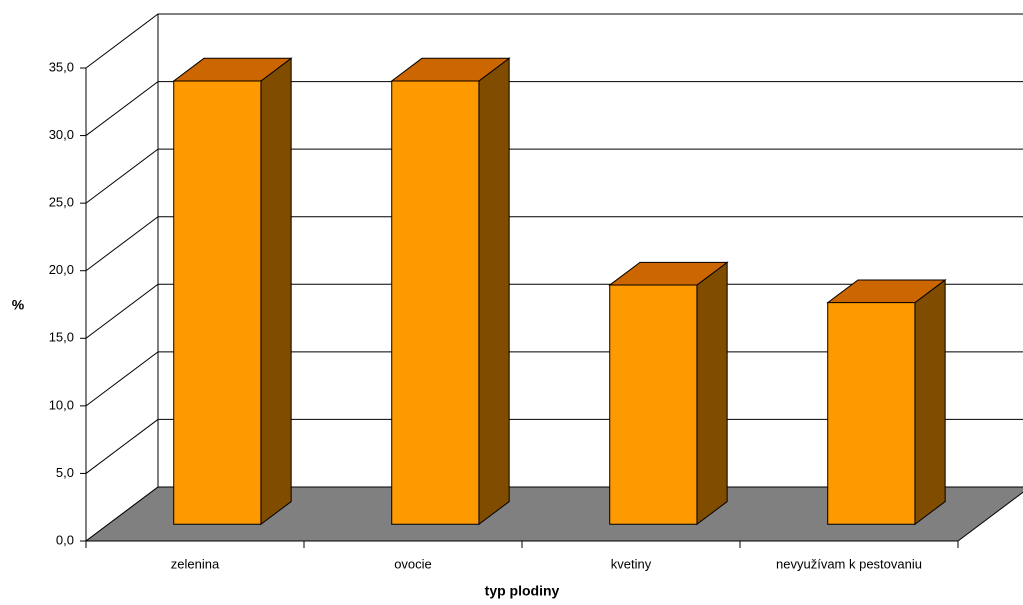 The image size is (1023, 605). What do you see at coordinates (413, 563) in the screenshot?
I see `x-tick-label: ovocie` at bounding box center [413, 563].